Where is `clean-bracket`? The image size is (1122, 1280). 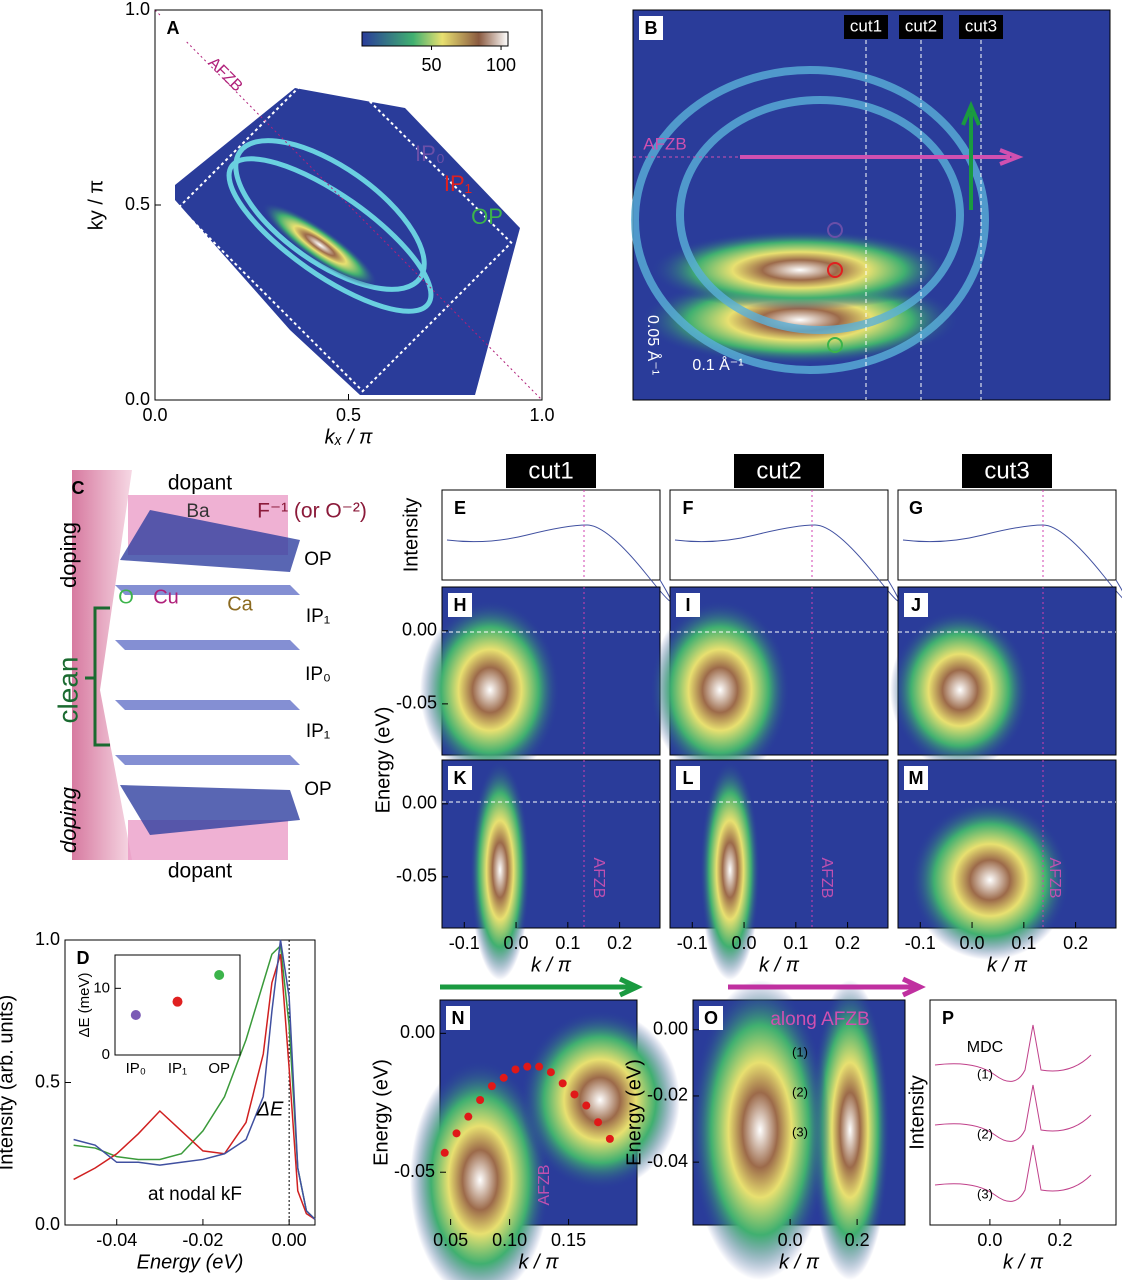 clean-bracket is located at coordinates (97, 676).